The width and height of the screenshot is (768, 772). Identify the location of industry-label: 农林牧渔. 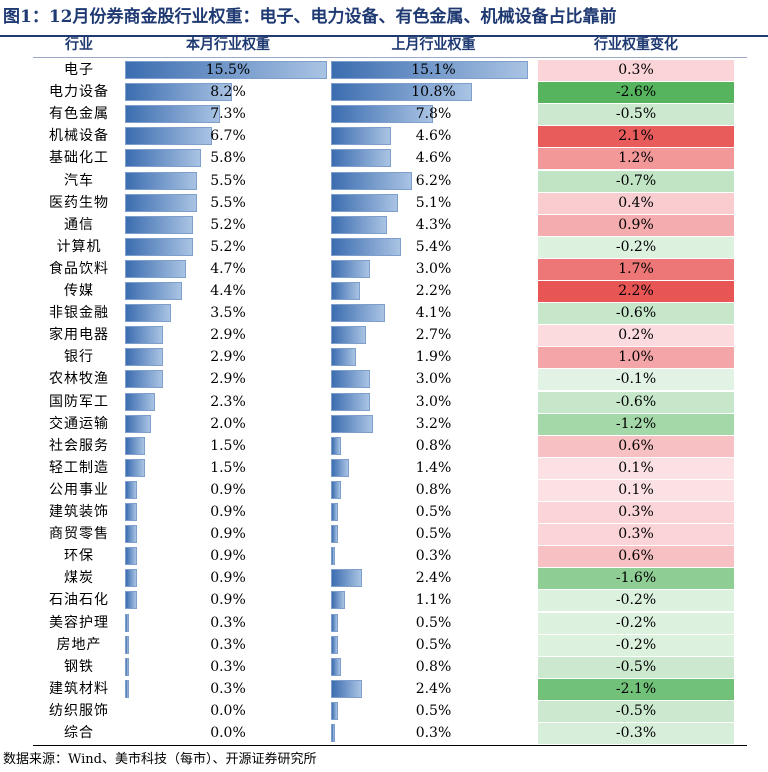
(79, 379).